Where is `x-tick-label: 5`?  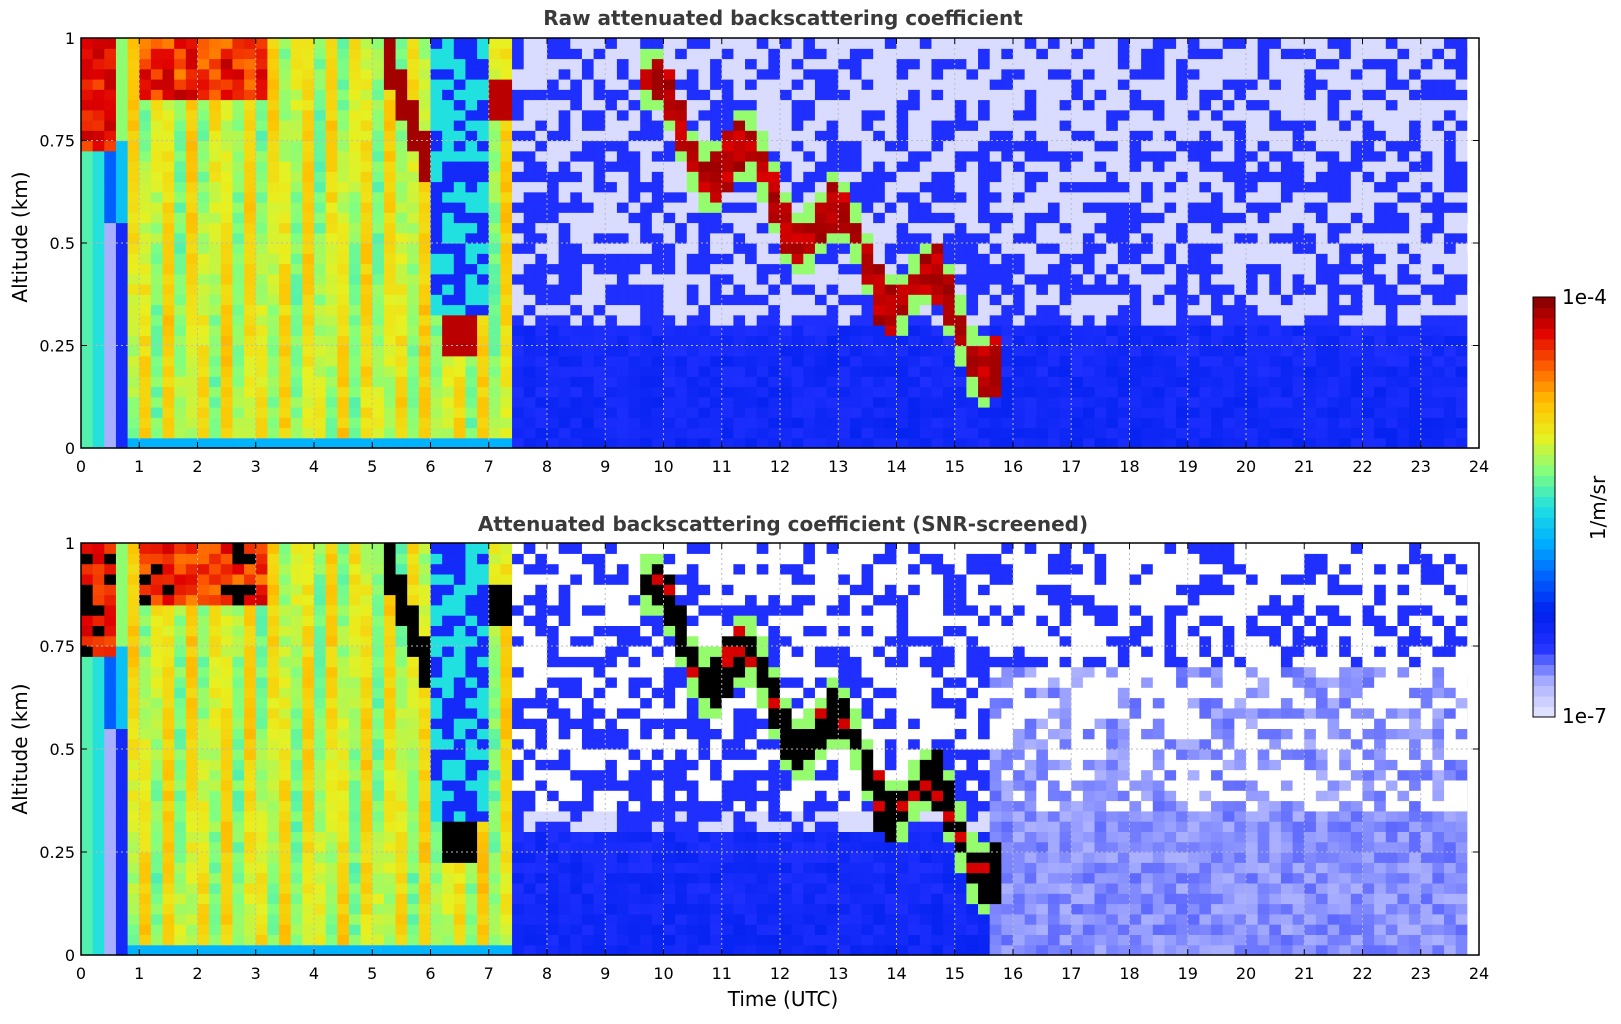 x-tick-label: 5 is located at coordinates (372, 466).